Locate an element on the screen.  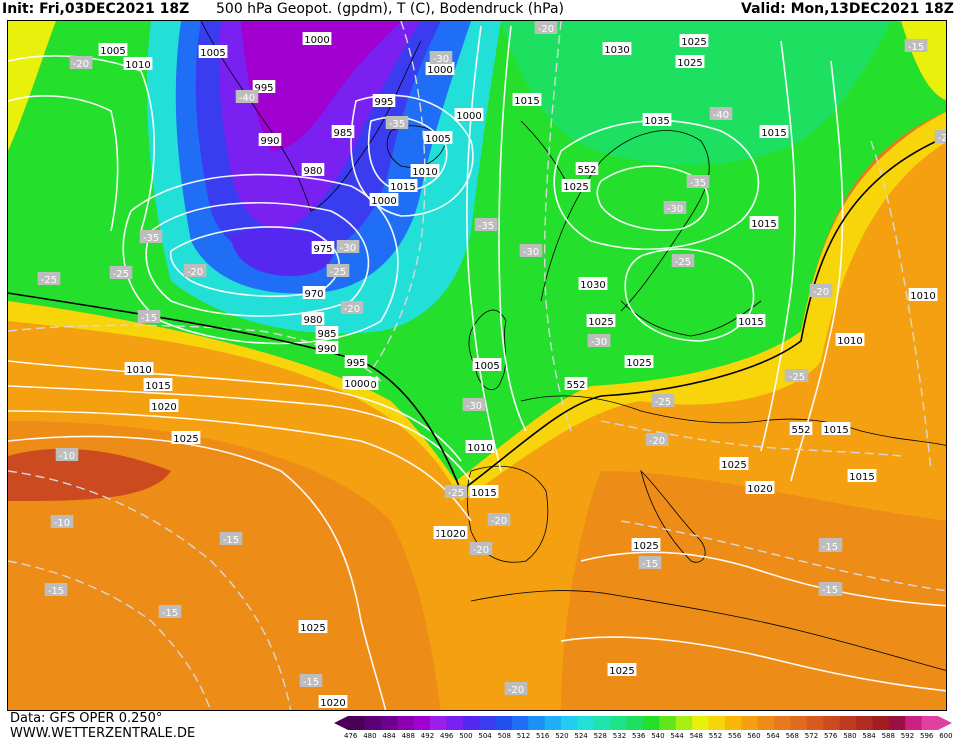
temp-label: -20 is located at coordinates (499, 520).